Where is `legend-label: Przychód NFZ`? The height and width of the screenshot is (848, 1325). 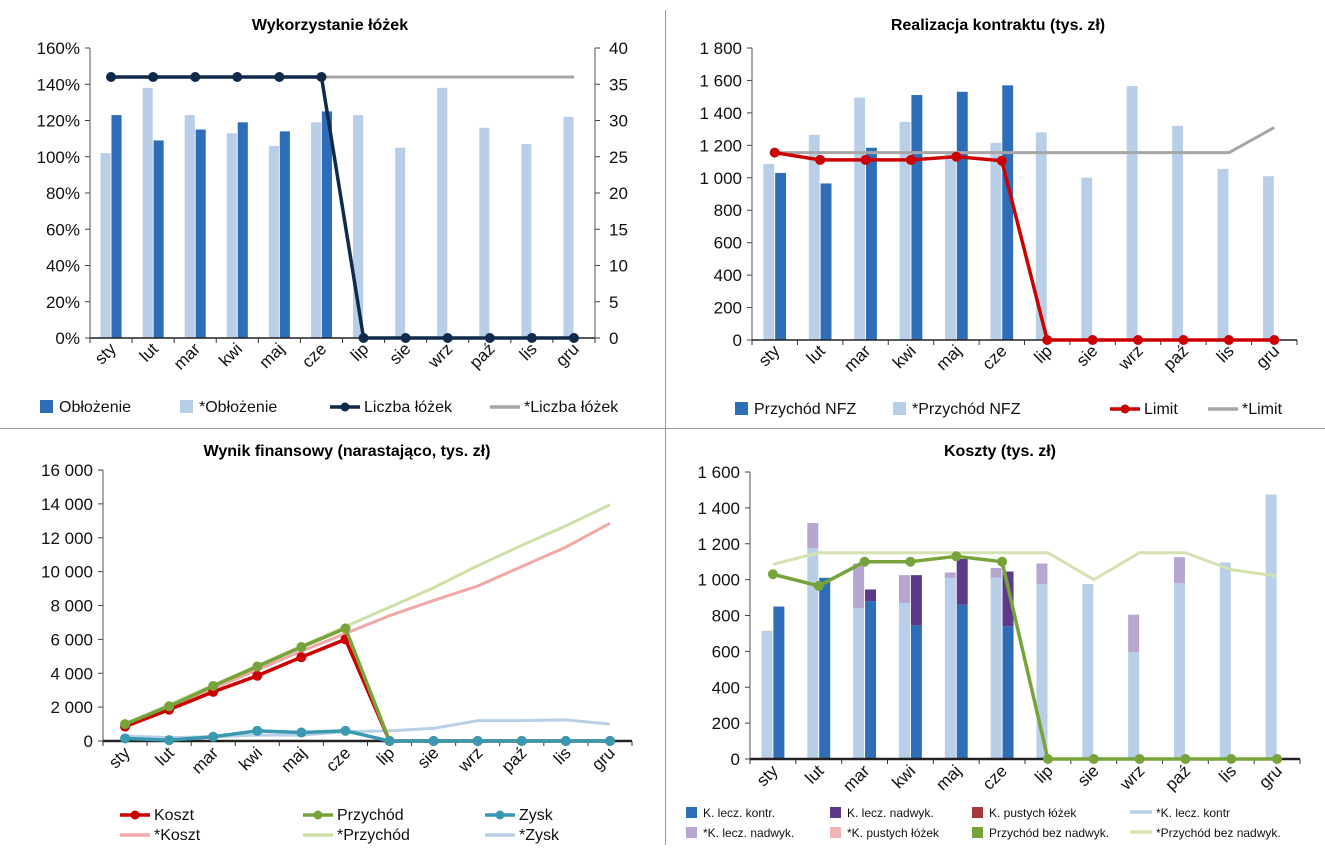 legend-label: Przychód NFZ is located at coordinates (805, 409).